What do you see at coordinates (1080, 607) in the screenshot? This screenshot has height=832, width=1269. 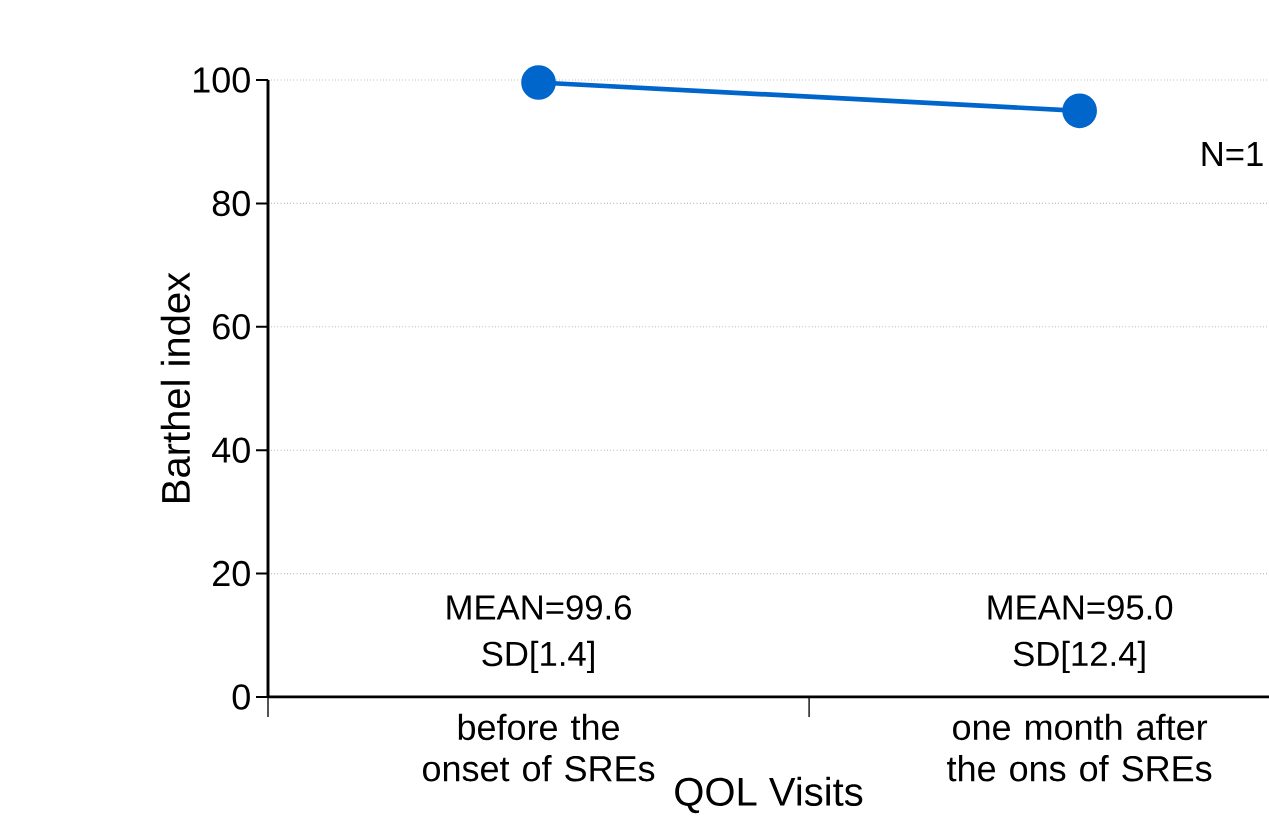 I see `annotation: MEAN=95.0` at bounding box center [1080, 607].